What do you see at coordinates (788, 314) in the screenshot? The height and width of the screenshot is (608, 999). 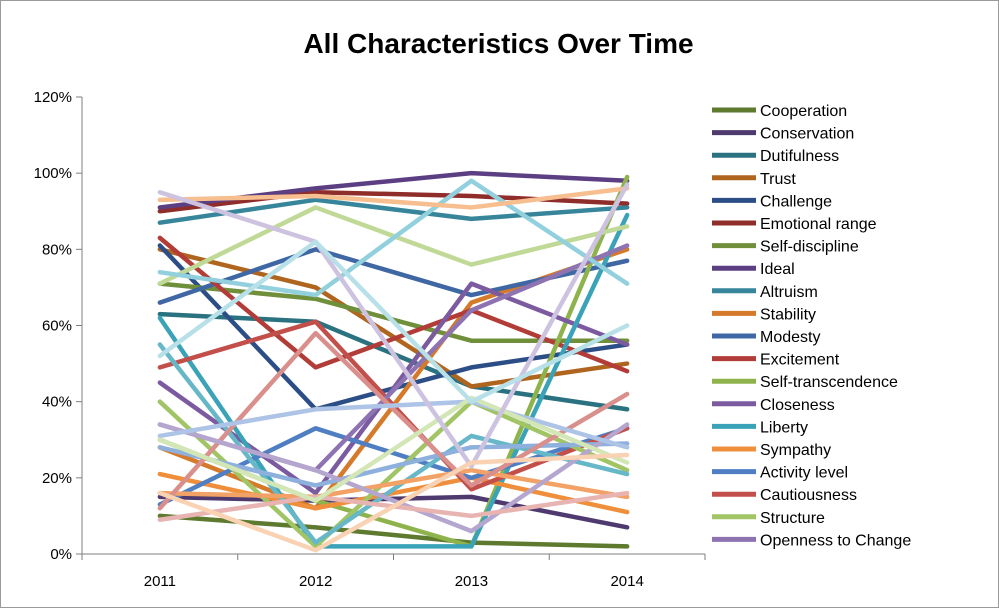 I see `legend-label: Stability` at bounding box center [788, 314].